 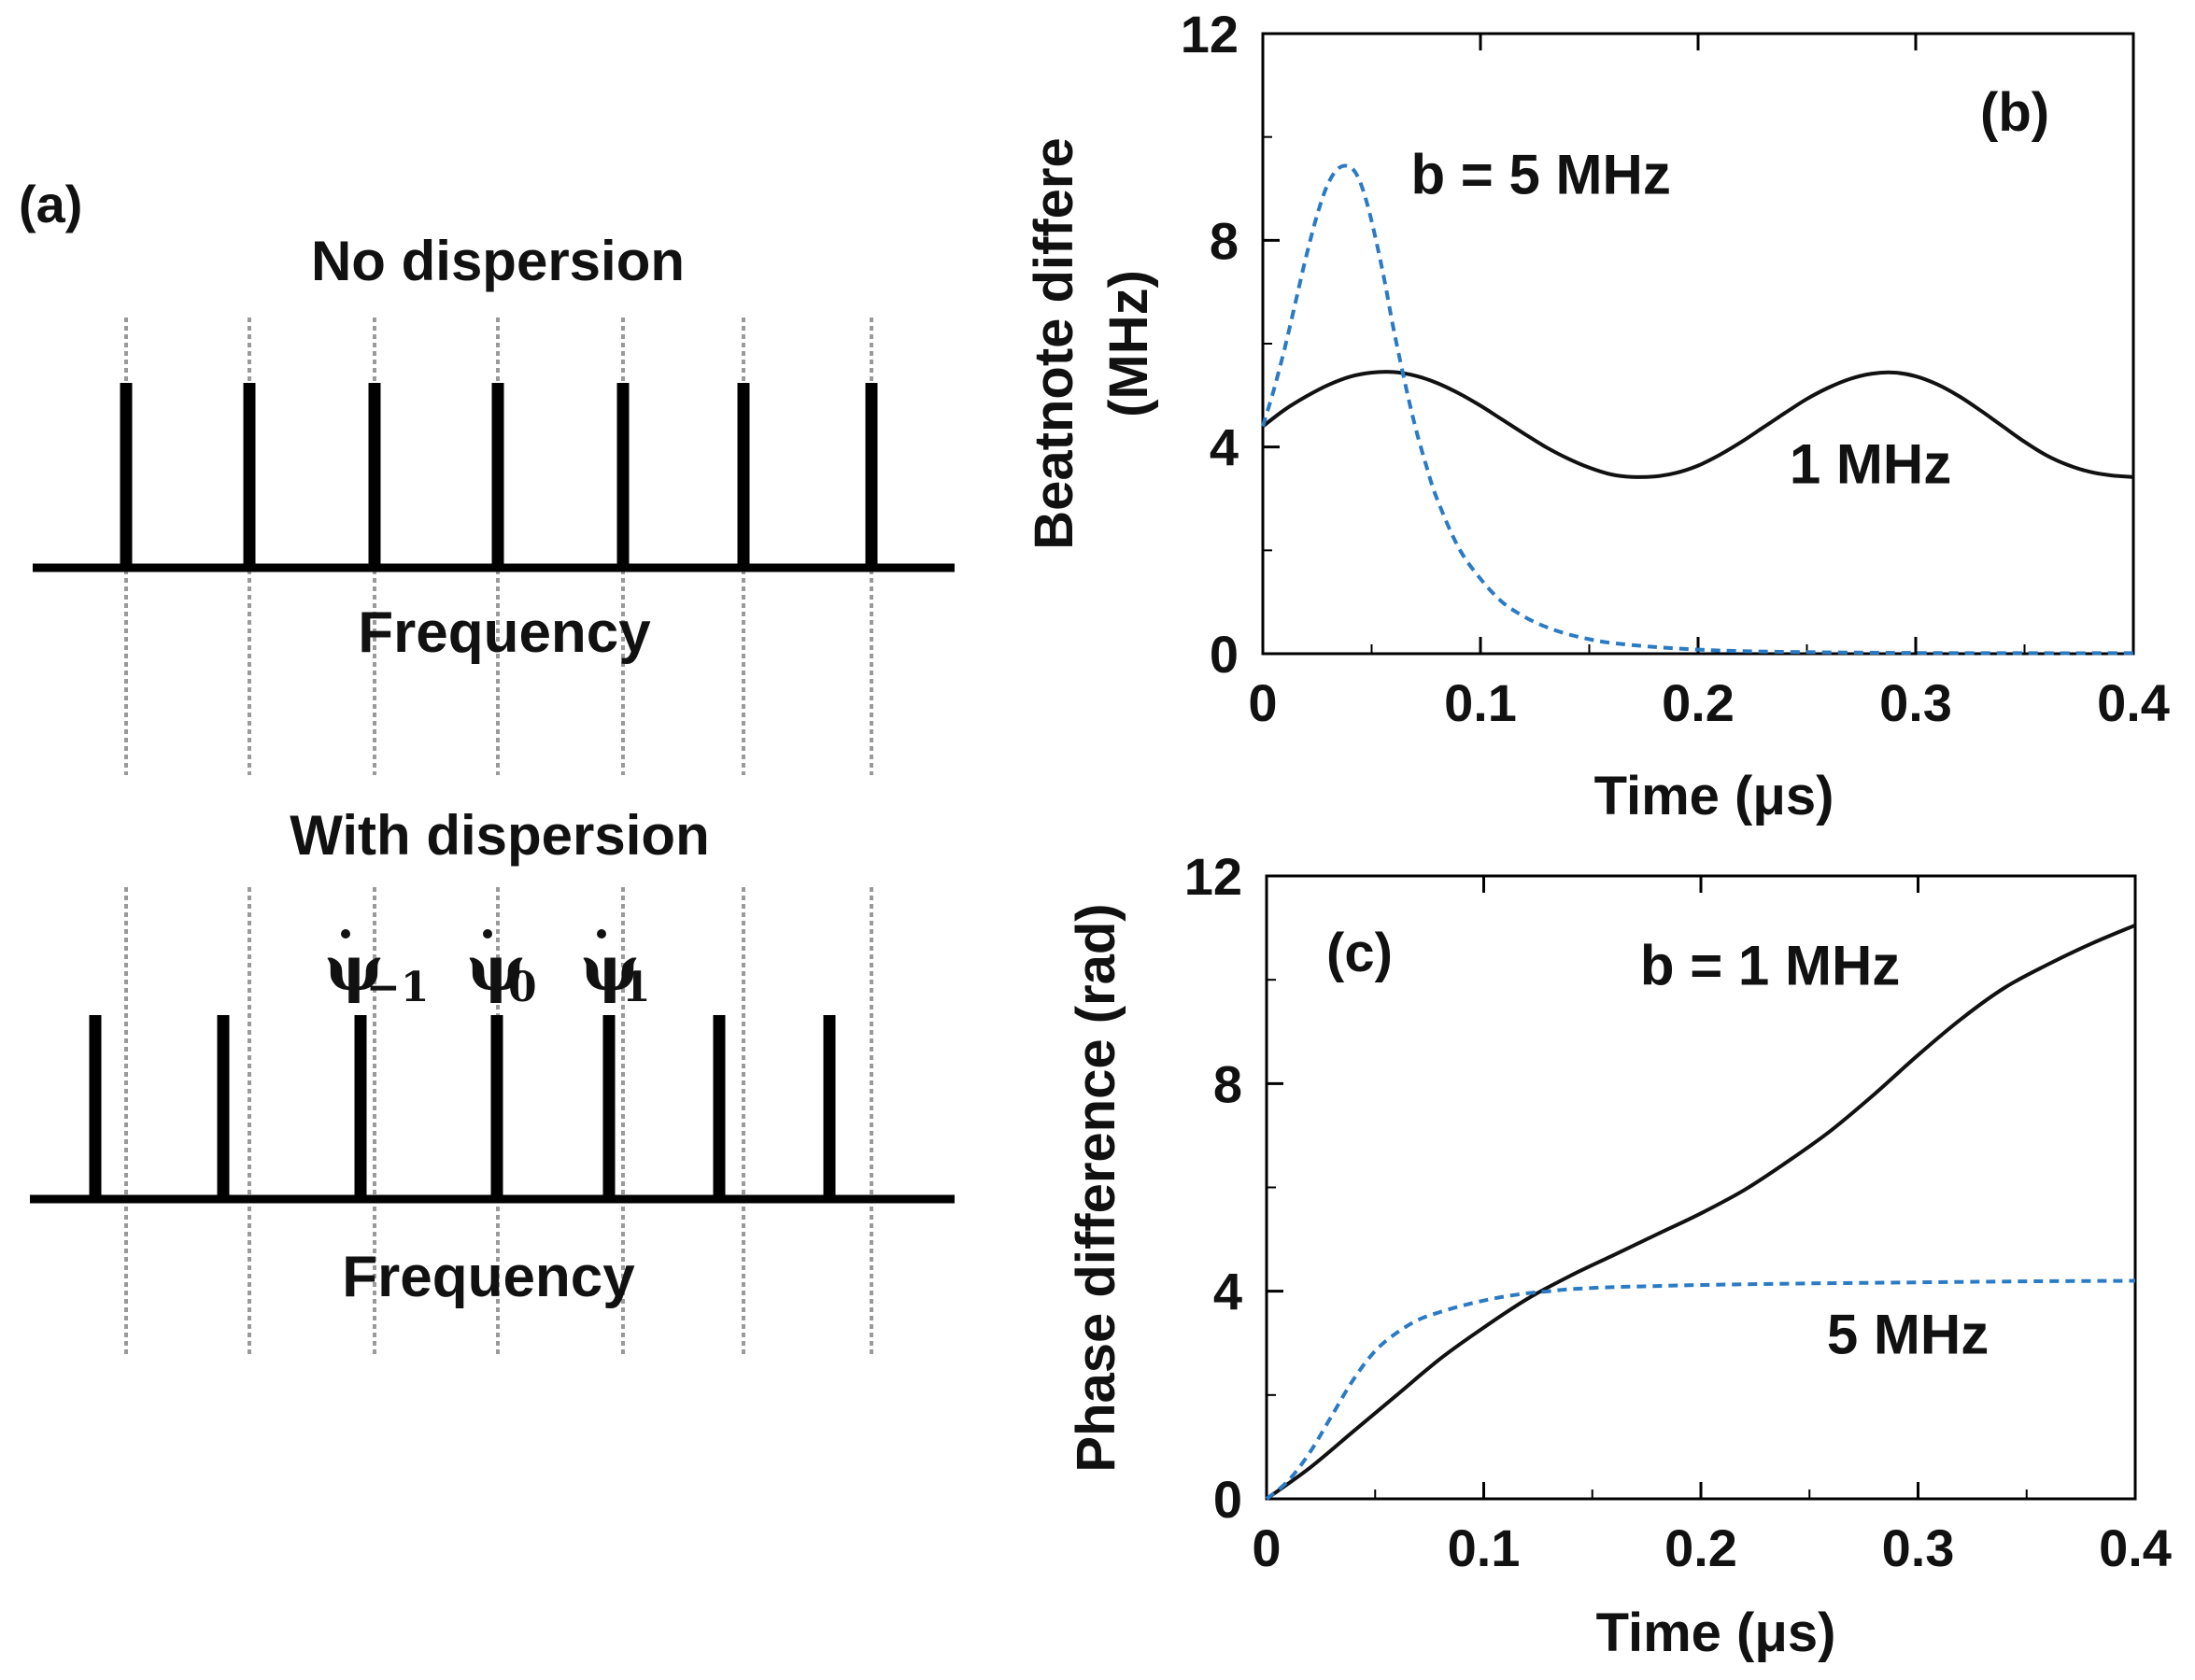 I want to click on mode-label-sub: 0, so click(x=522, y=988).